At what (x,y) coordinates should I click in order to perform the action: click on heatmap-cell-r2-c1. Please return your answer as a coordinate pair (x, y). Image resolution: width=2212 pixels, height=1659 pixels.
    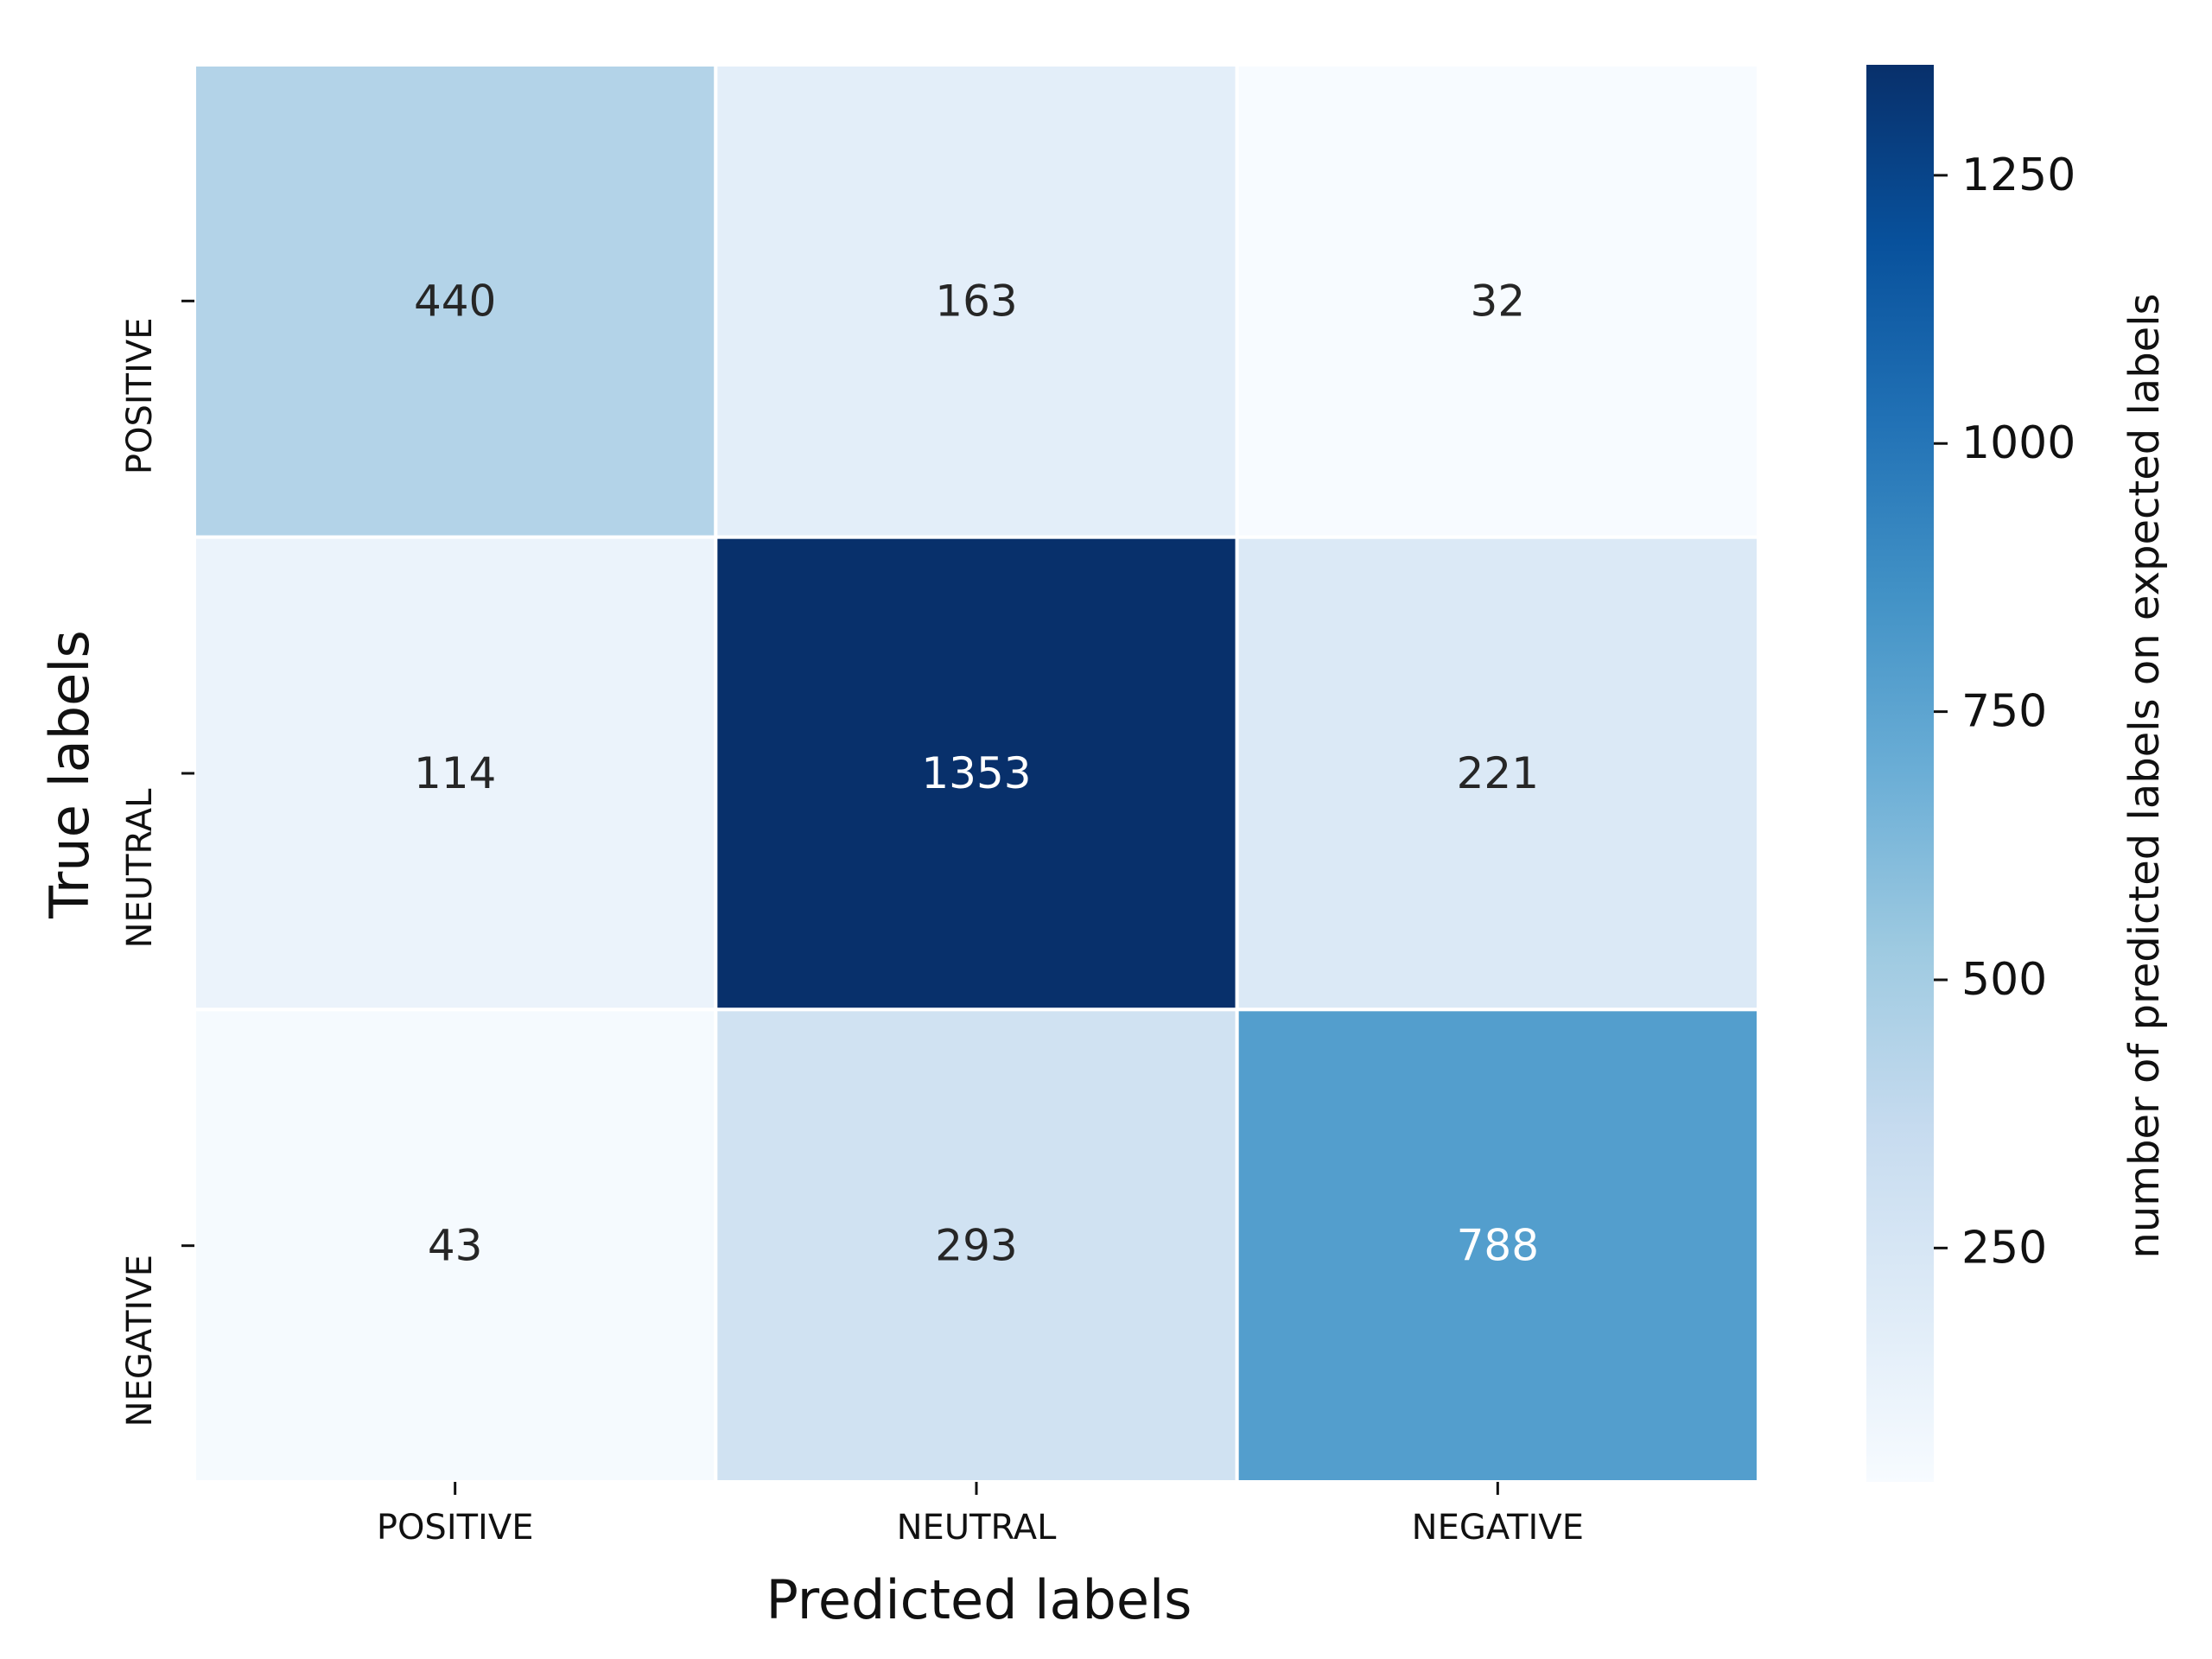
    Looking at the image, I should click on (976, 1245).